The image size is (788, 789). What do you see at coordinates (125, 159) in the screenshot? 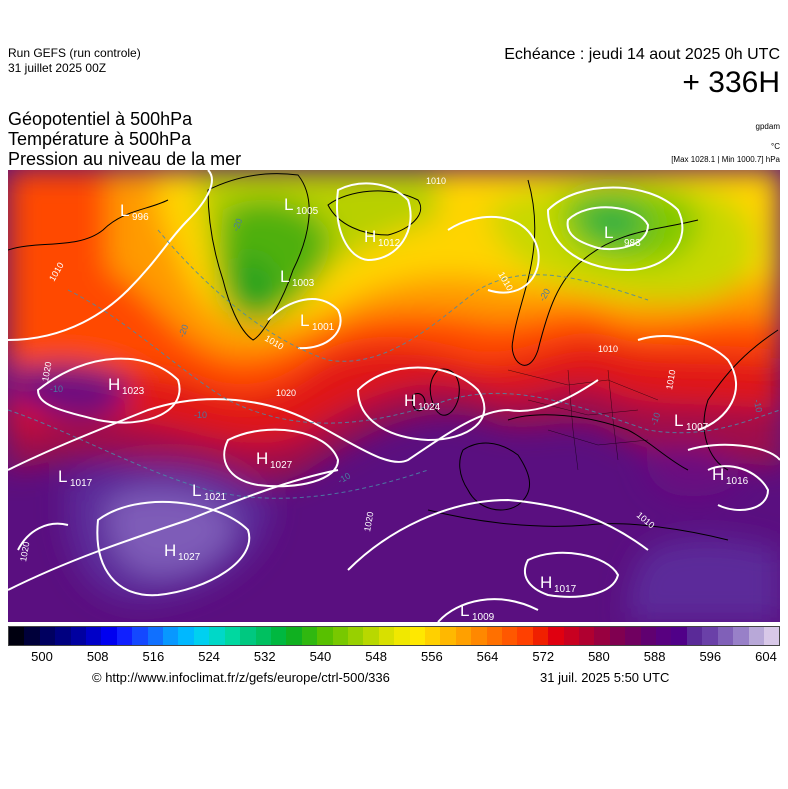
I see `variable-mslp: Pression au niveau de la mer` at bounding box center [125, 159].